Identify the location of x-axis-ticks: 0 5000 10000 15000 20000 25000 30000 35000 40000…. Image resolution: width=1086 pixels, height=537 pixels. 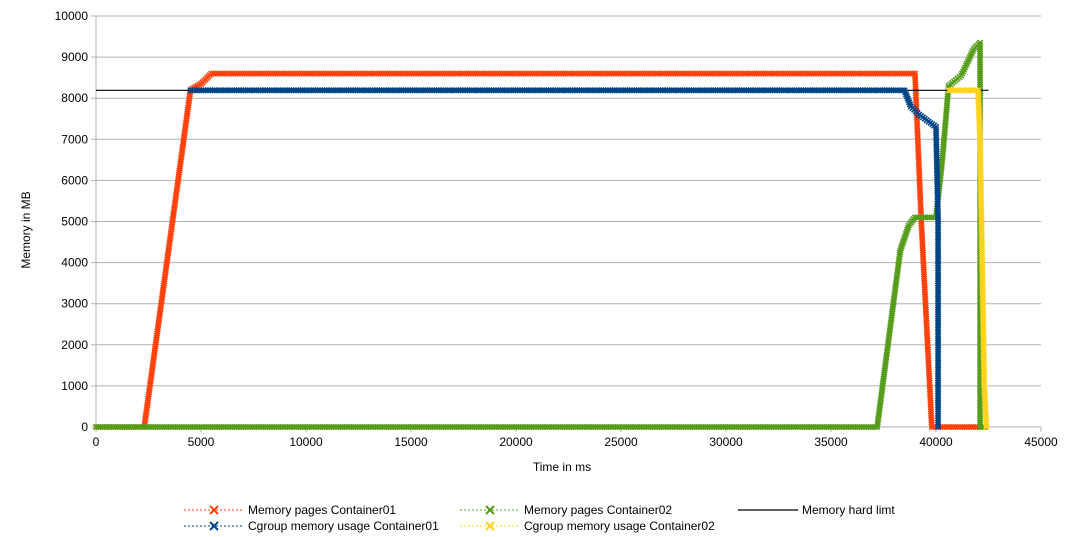
(575, 438).